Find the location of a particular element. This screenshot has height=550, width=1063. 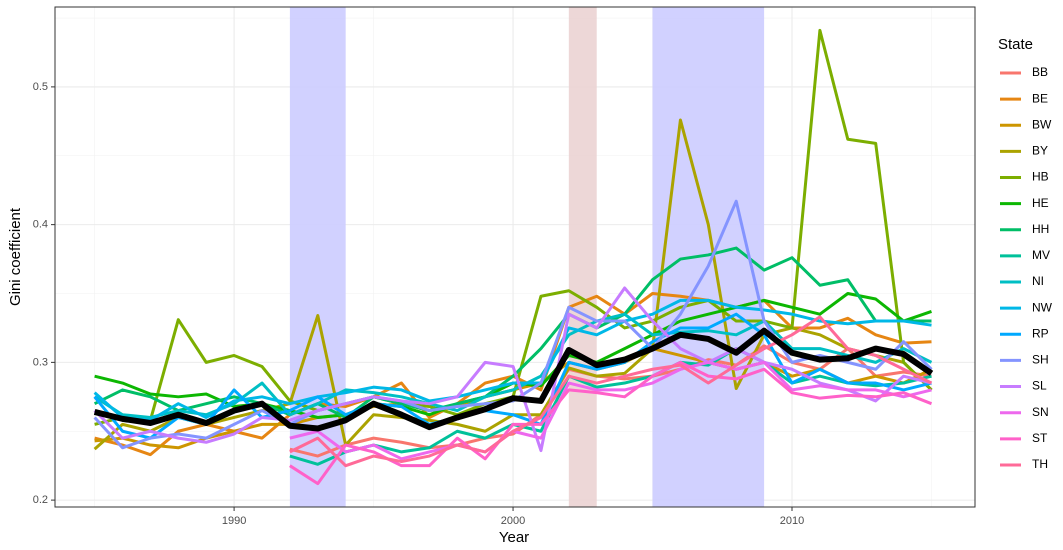

legend-label: SL is located at coordinates (1039, 386).